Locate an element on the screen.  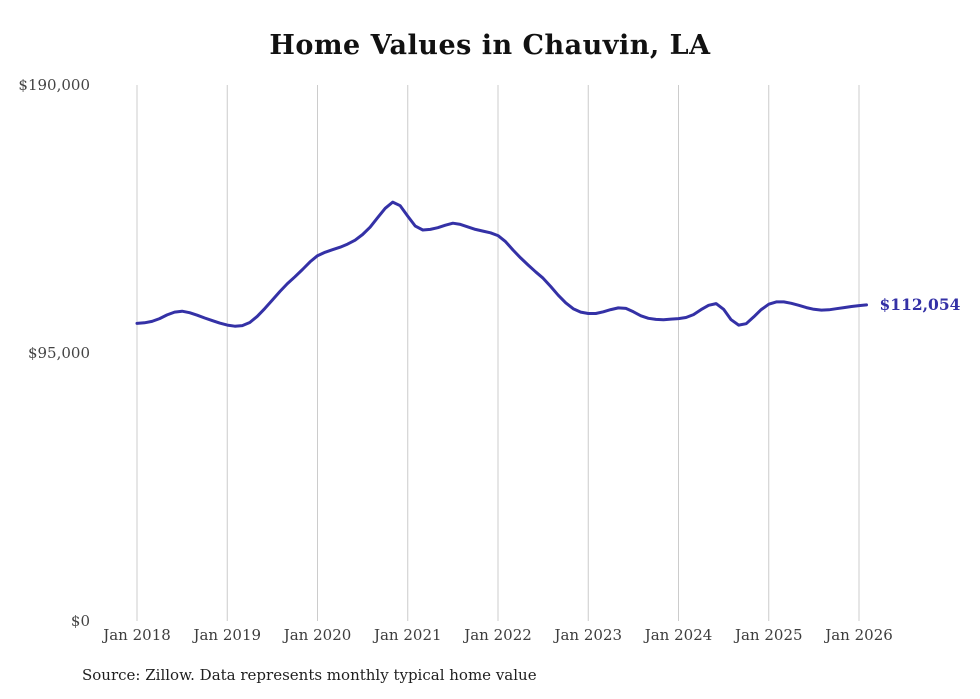
home-value-line-series is located at coordinates (501, 264).